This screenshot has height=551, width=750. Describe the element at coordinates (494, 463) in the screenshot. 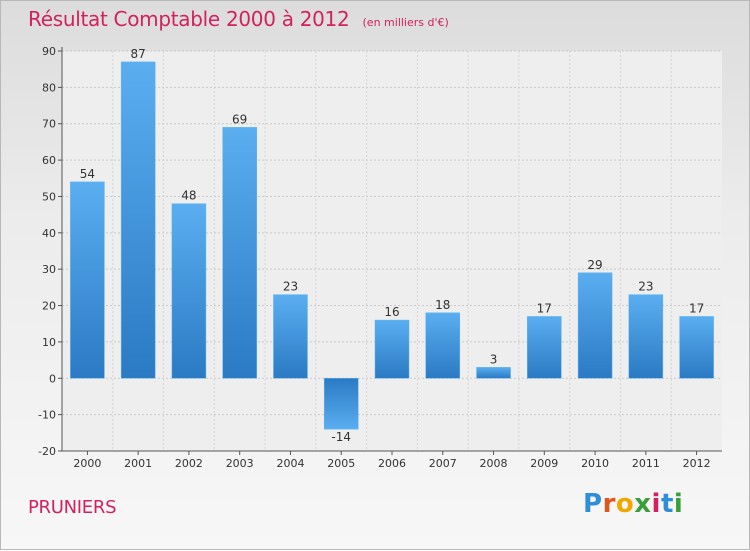

I see `x-tick-label: 2008` at that location.